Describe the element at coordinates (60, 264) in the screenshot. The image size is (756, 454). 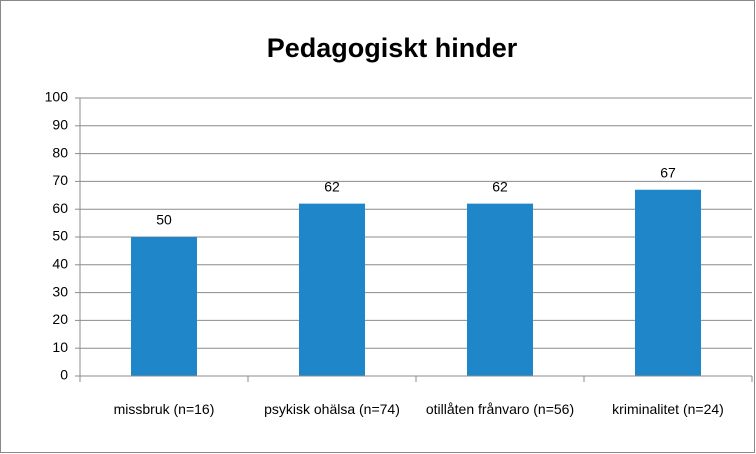
I see `y-tick-label: 40` at that location.